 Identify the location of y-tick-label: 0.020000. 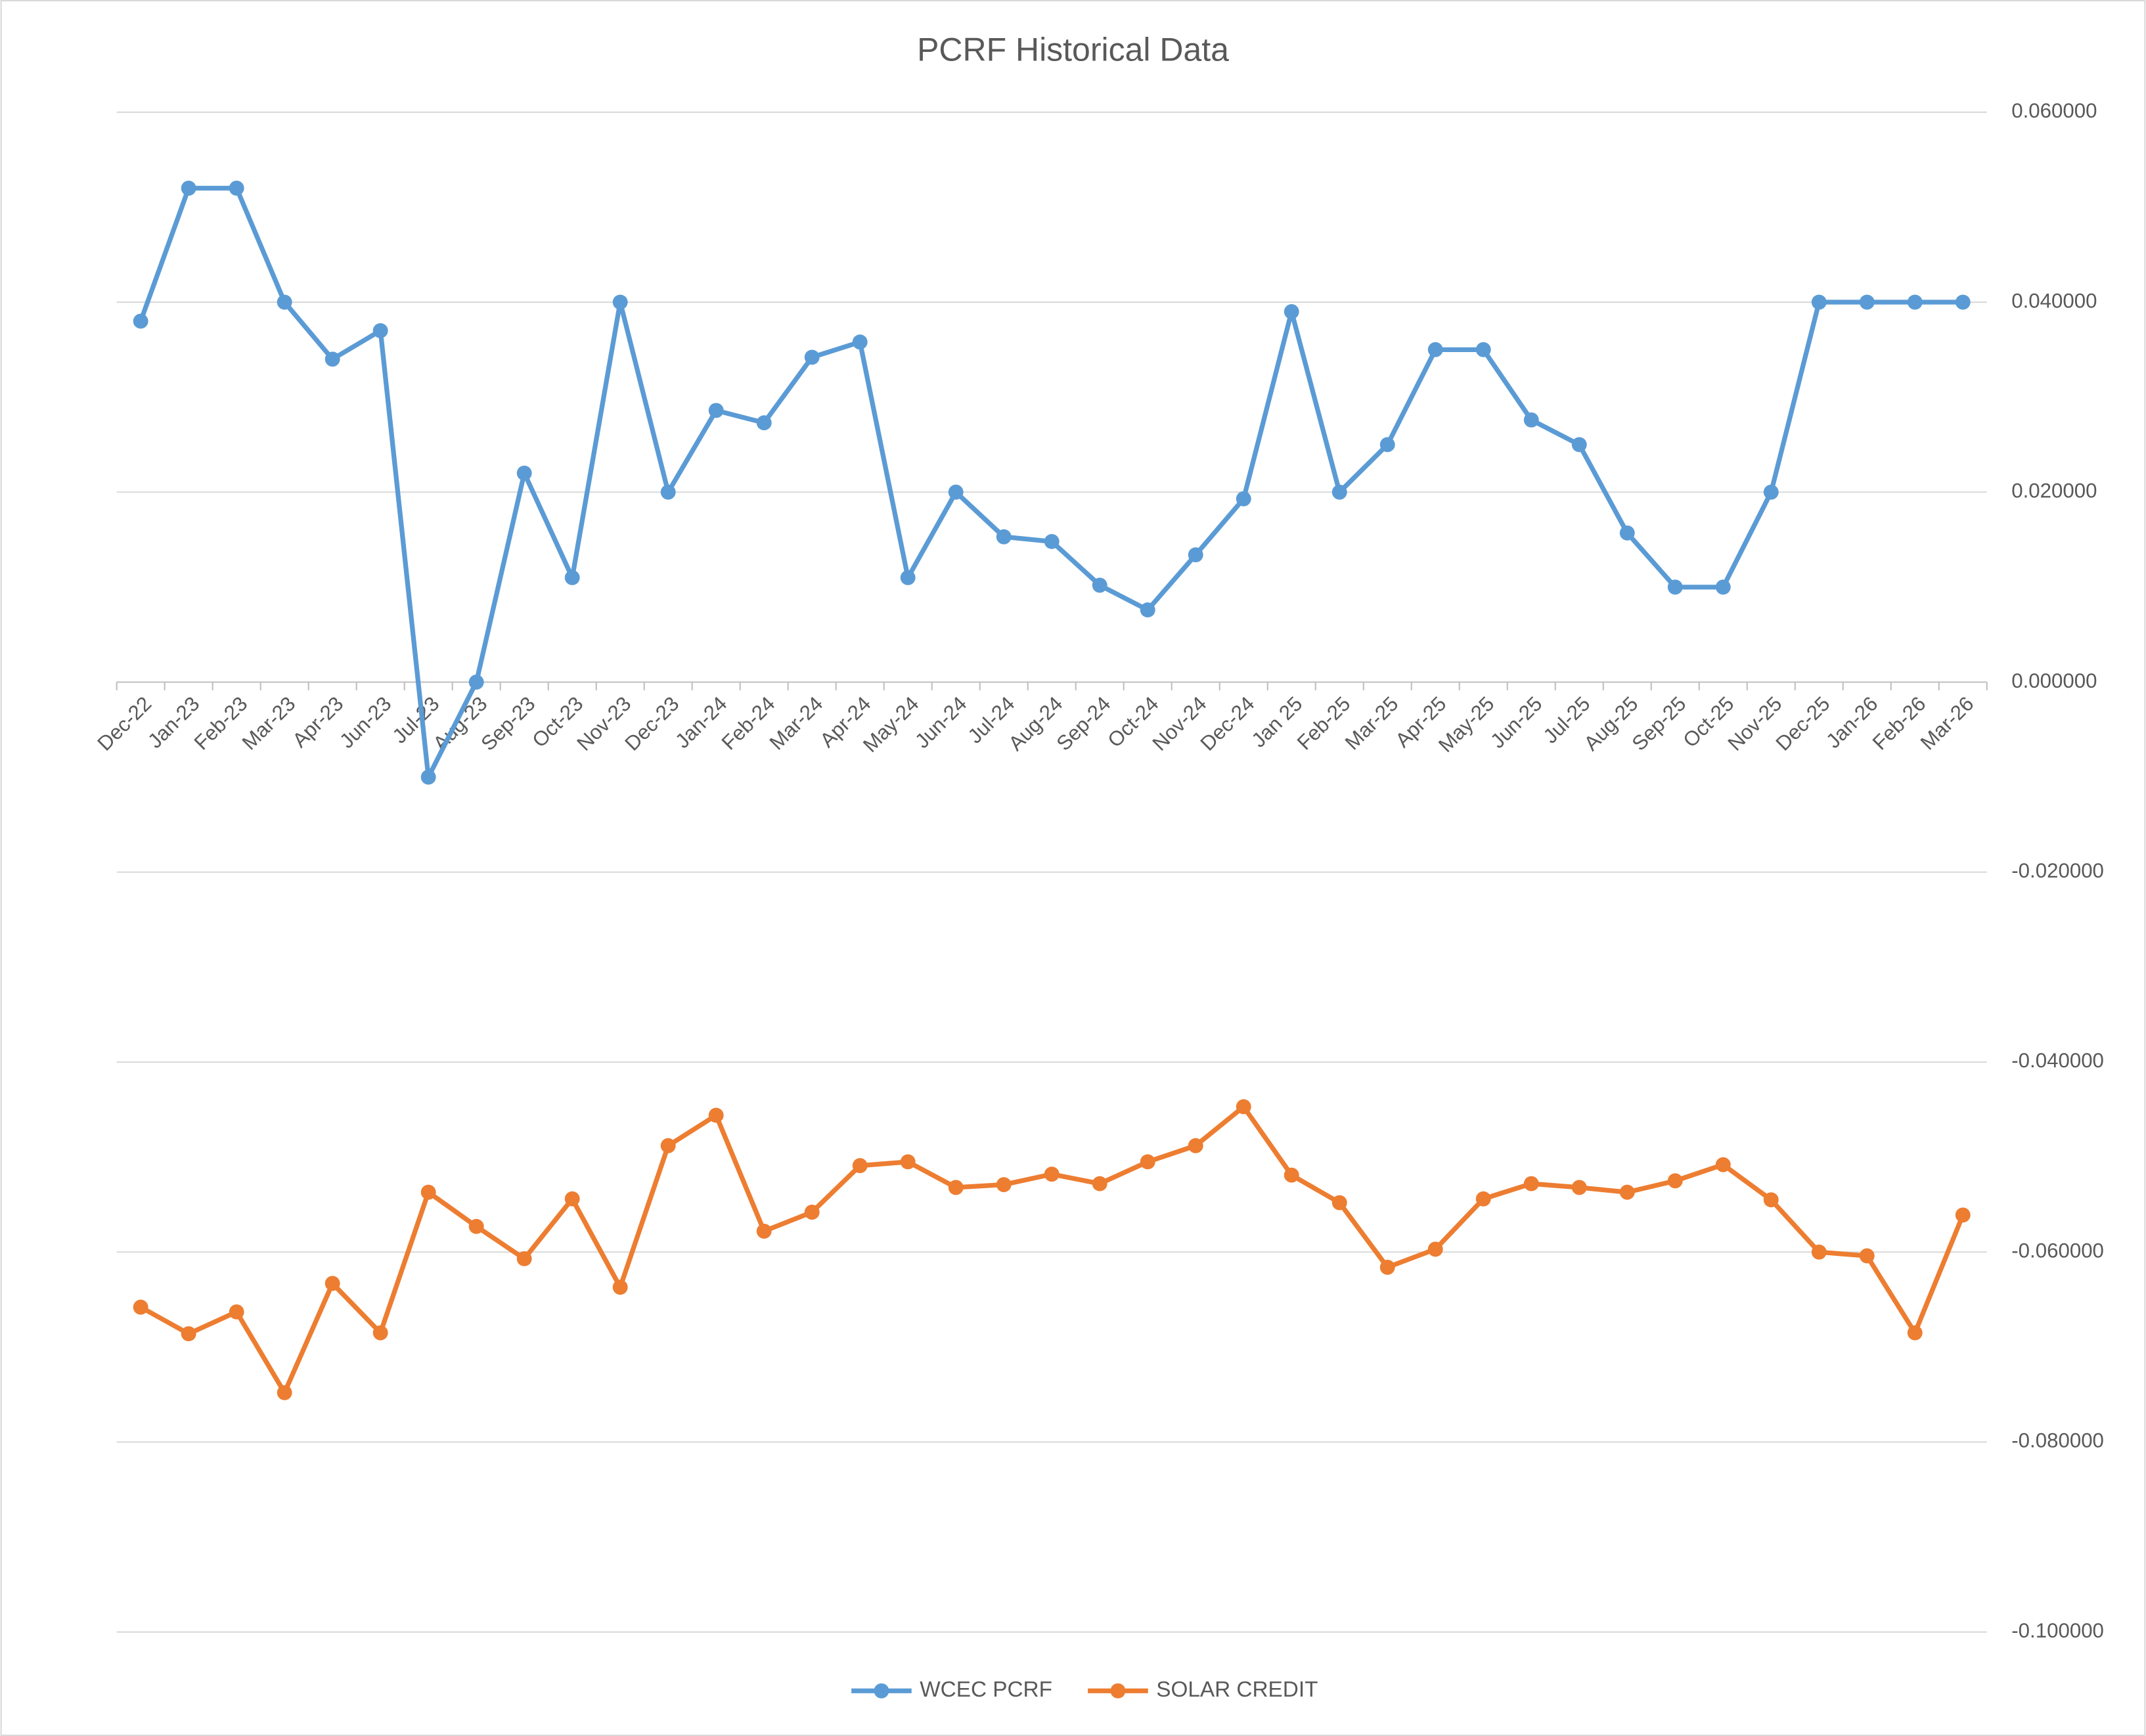
(2054, 490).